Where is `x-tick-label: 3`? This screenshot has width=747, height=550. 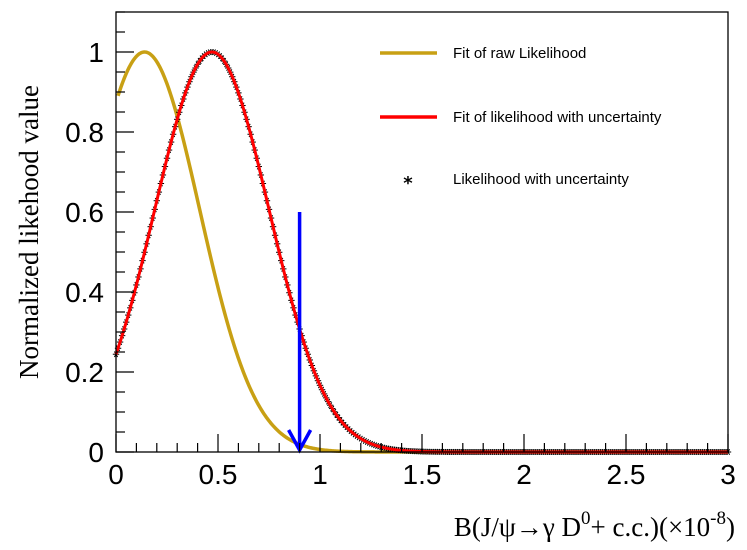 x-tick-label: 3 is located at coordinates (728, 474).